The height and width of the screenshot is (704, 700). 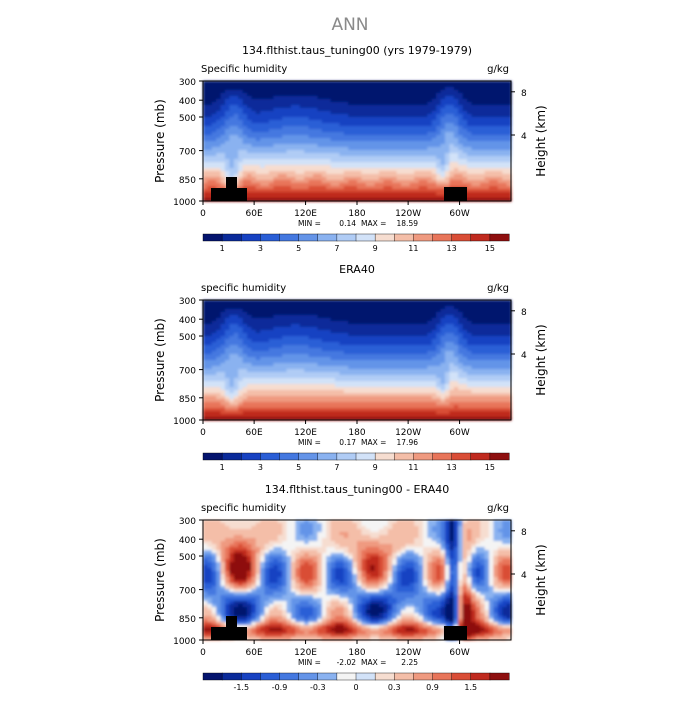 I want to click on min-value: 0.17, so click(x=347, y=442).